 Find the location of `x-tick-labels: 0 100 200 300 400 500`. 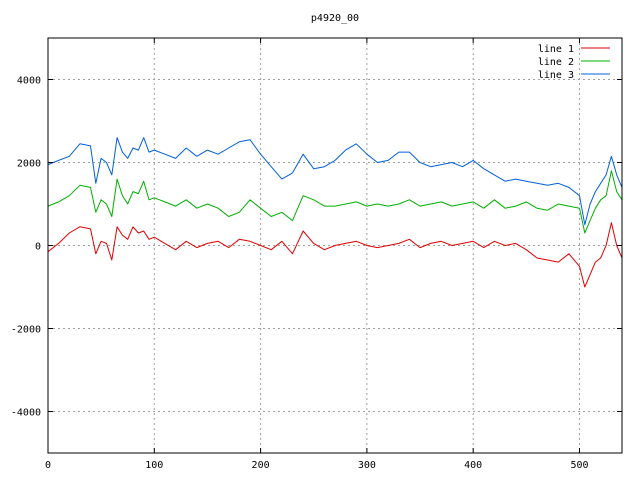

x-tick-labels: 0 100 200 300 400 500 is located at coordinates (317, 465).